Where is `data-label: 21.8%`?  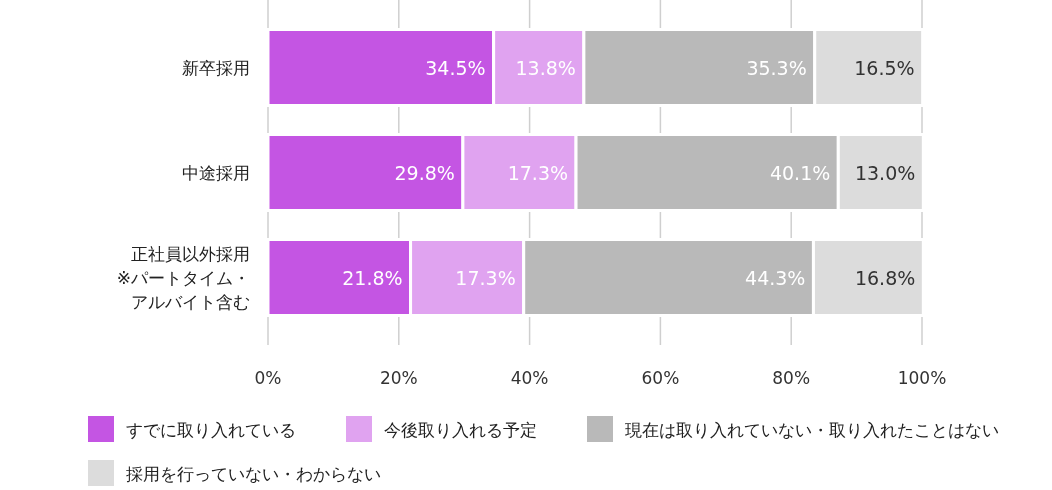
data-label: 21.8% is located at coordinates (372, 277).